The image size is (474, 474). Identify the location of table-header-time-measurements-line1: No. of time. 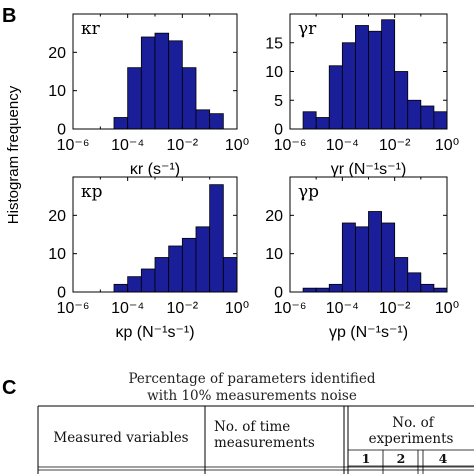
(252, 427).